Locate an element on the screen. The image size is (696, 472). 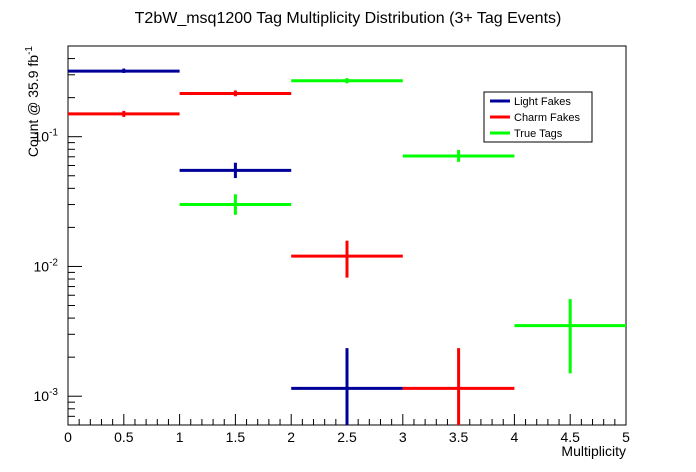
x-tick-label: 5 is located at coordinates (626, 437).